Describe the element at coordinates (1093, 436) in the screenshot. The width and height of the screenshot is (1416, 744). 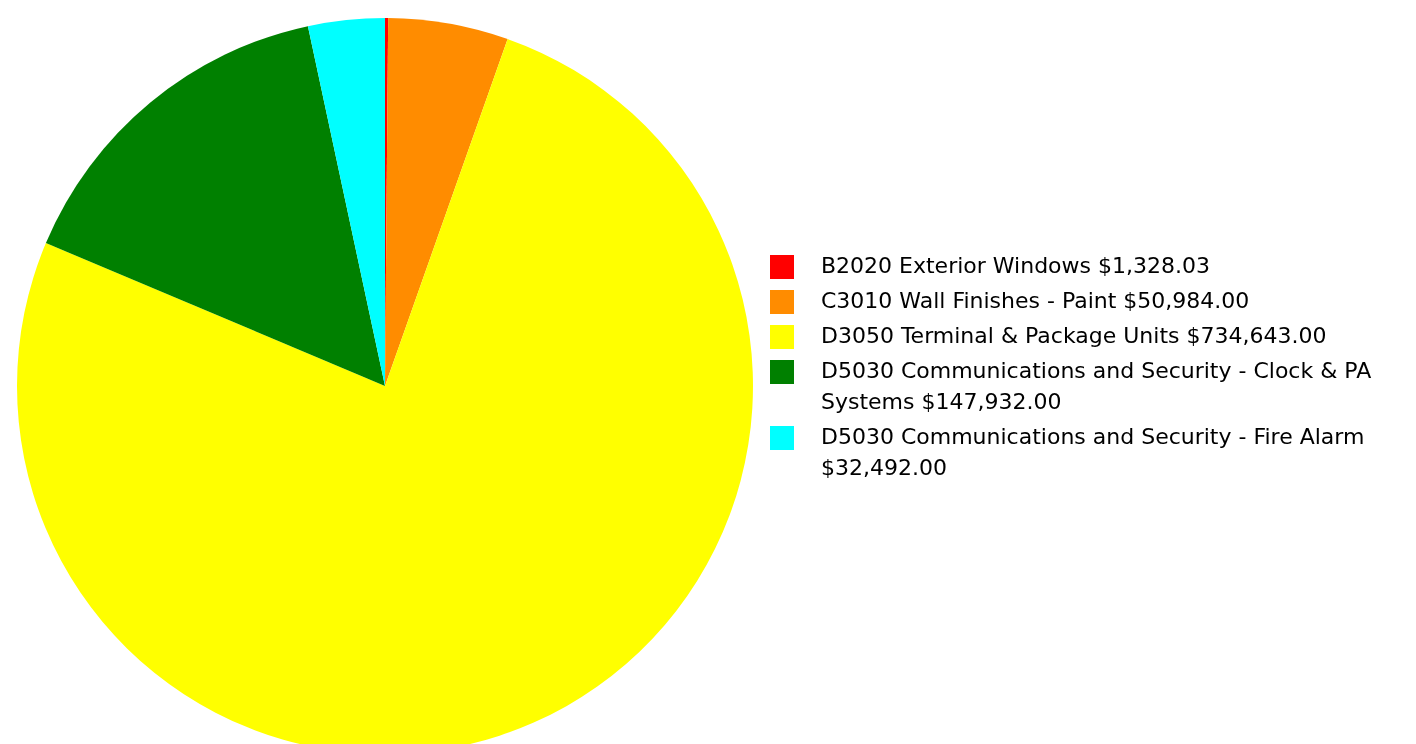
I see `legend-label: D5030 Communications and Security - Fire Alarm` at that location.